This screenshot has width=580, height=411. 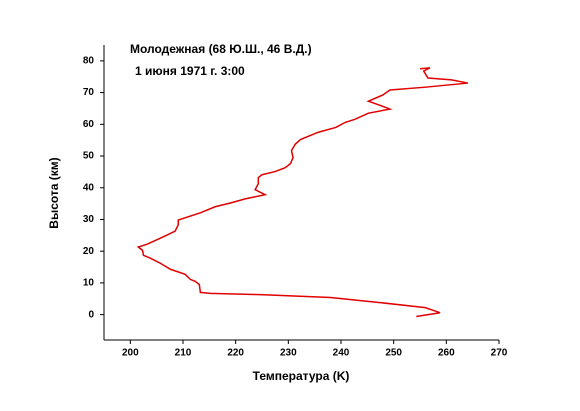 What do you see at coordinates (89, 251) in the screenshot?
I see `y-tick-label: 20` at bounding box center [89, 251].